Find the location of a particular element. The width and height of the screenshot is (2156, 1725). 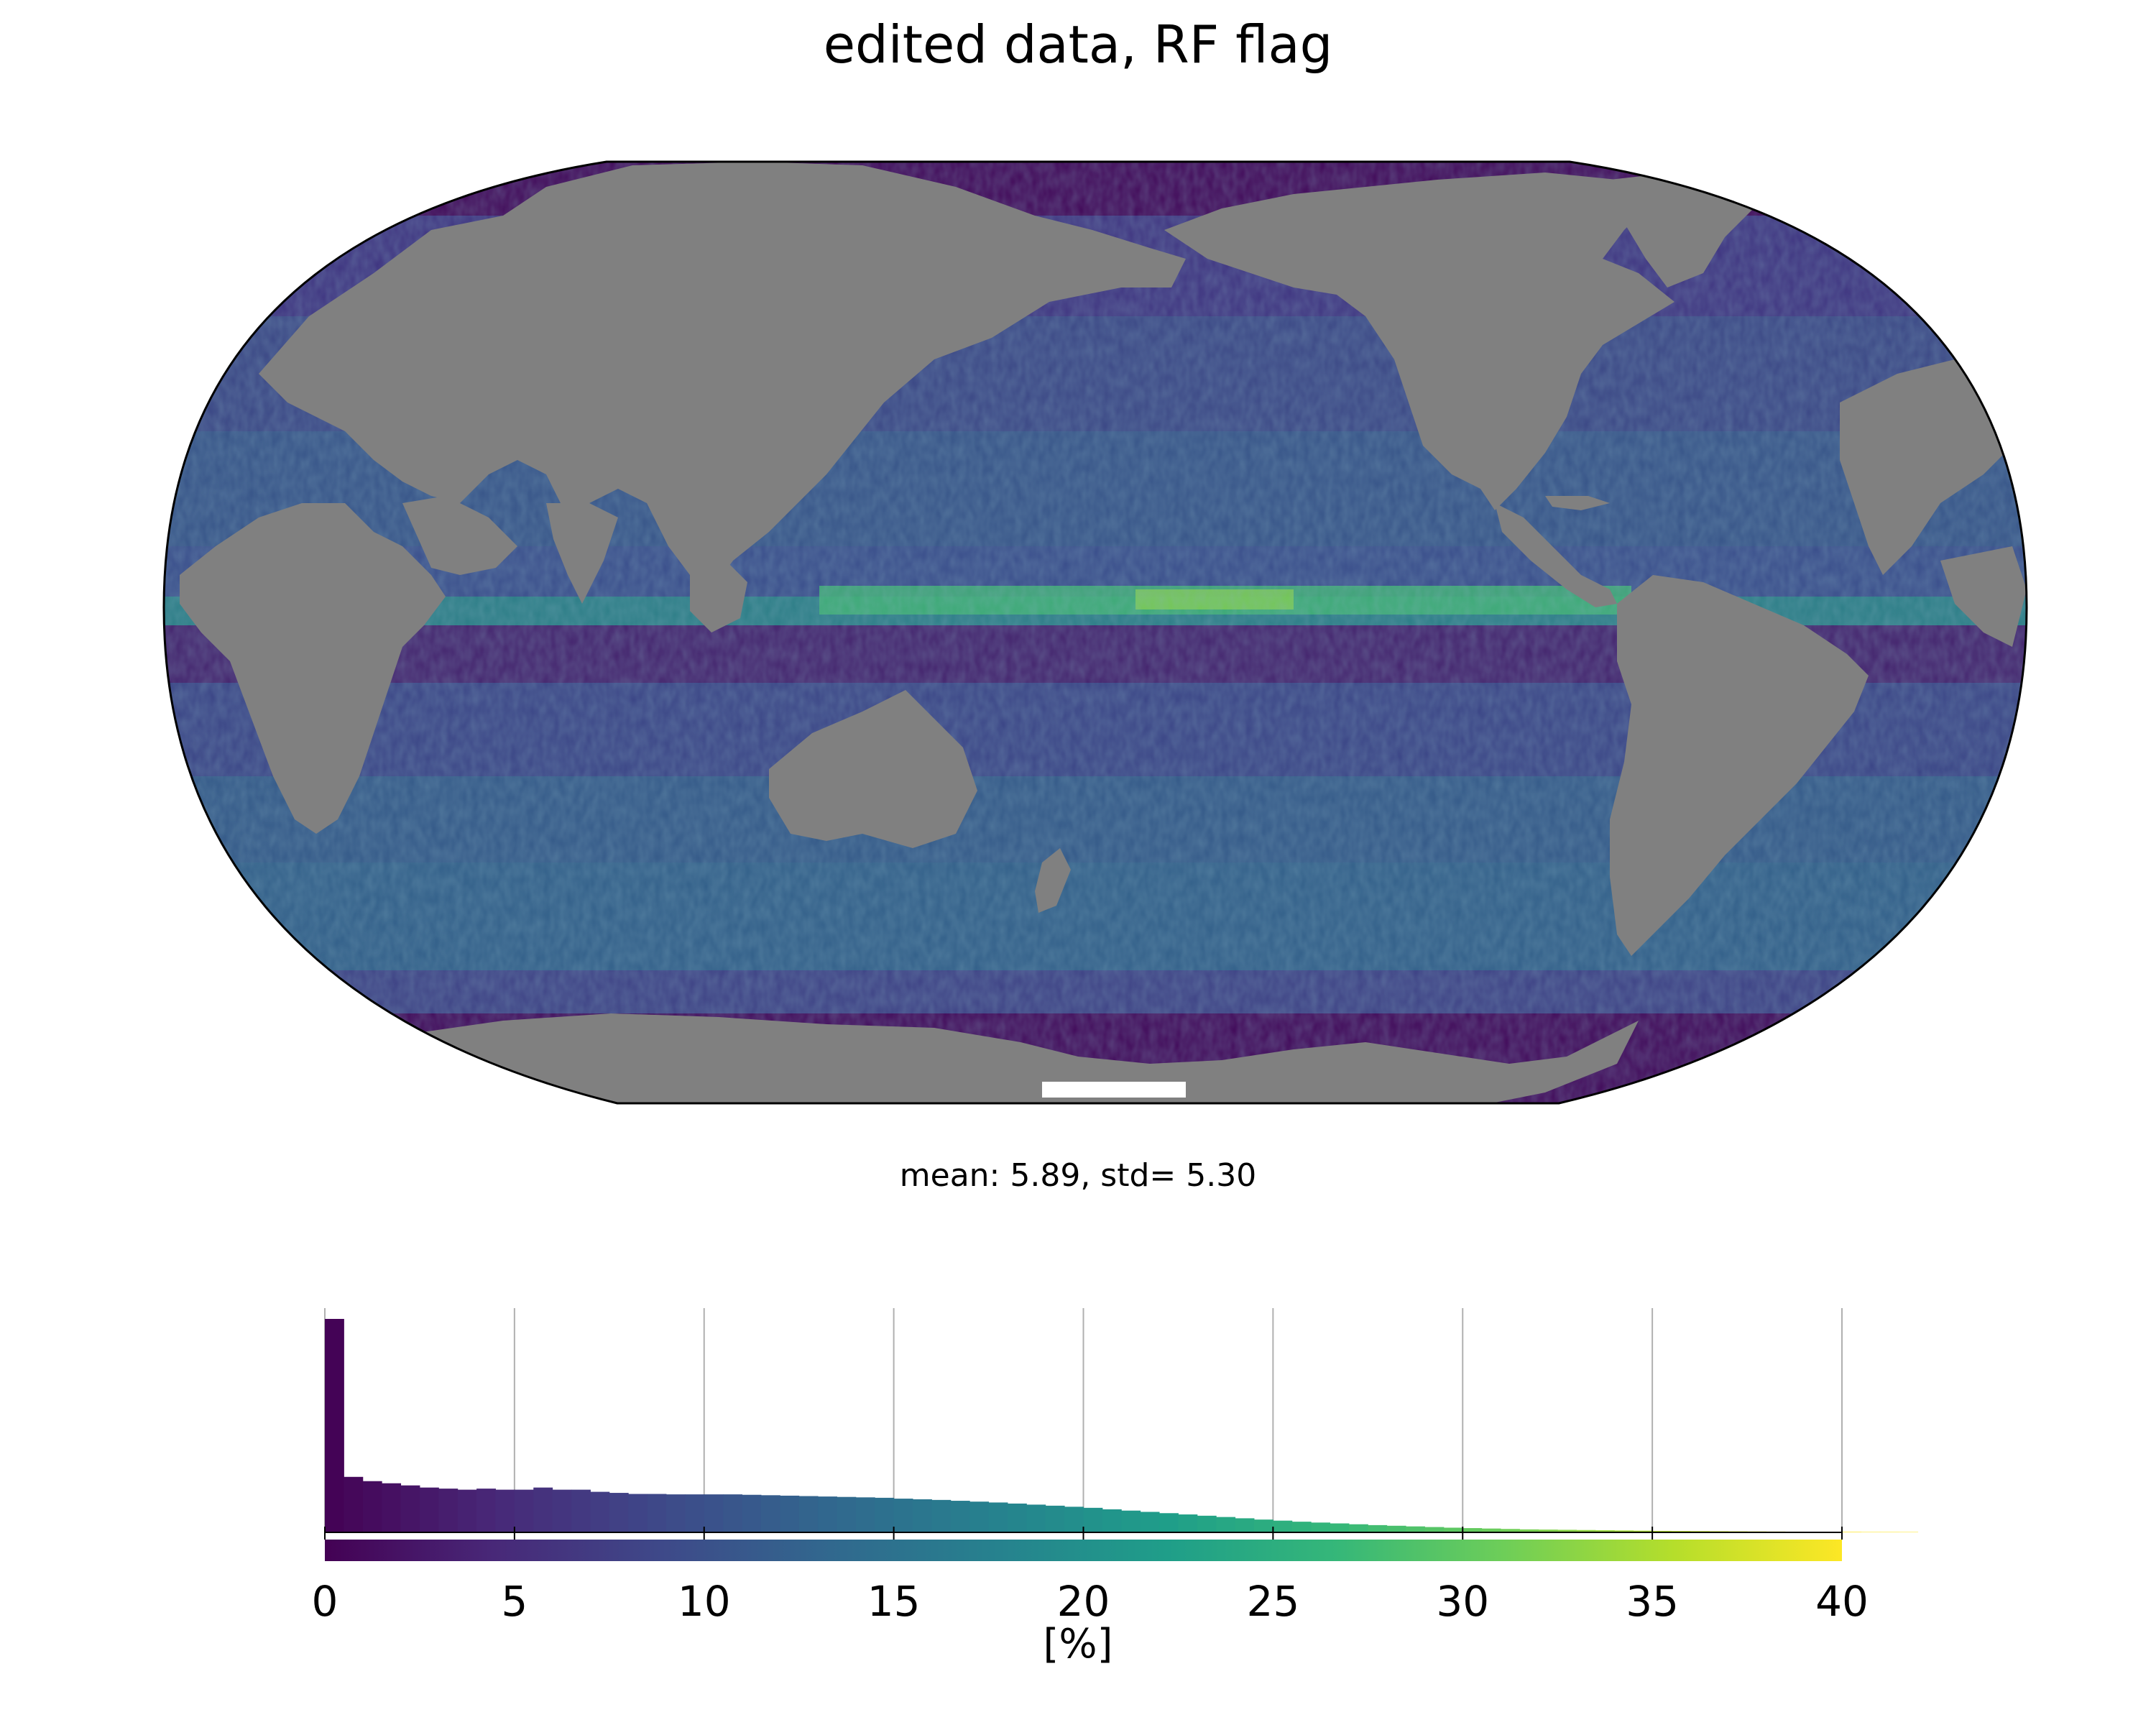

land-africa-east-edge is located at coordinates (1984, 596).